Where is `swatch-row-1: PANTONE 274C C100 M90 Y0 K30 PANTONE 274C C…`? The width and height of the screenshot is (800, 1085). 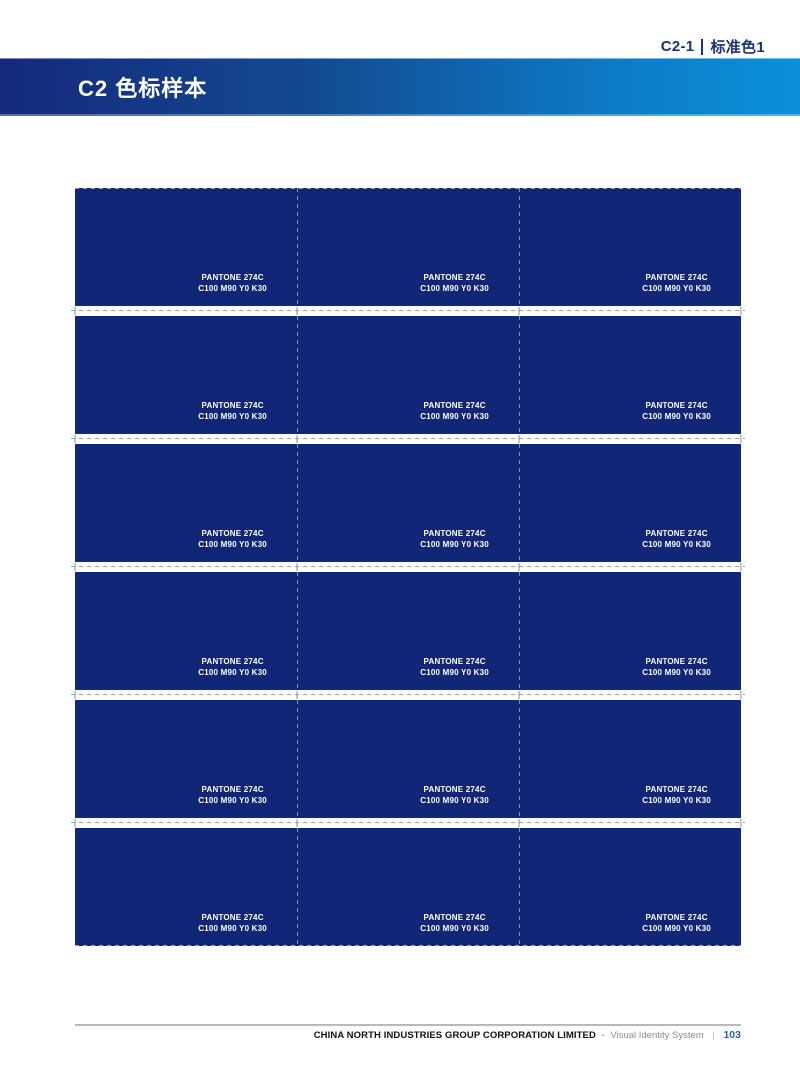
swatch-row-1: PANTONE 274C C100 M90 Y0 K30 PANTONE 274C C… is located at coordinates (408, 247).